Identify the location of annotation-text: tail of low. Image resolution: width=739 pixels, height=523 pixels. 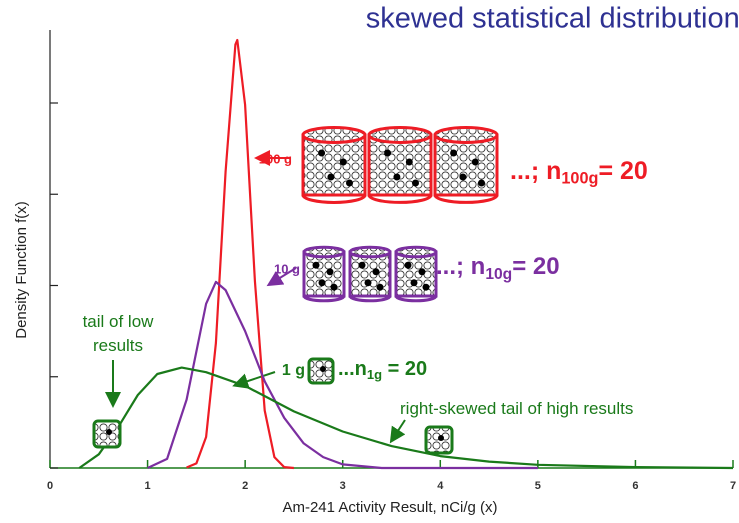
(119, 321).